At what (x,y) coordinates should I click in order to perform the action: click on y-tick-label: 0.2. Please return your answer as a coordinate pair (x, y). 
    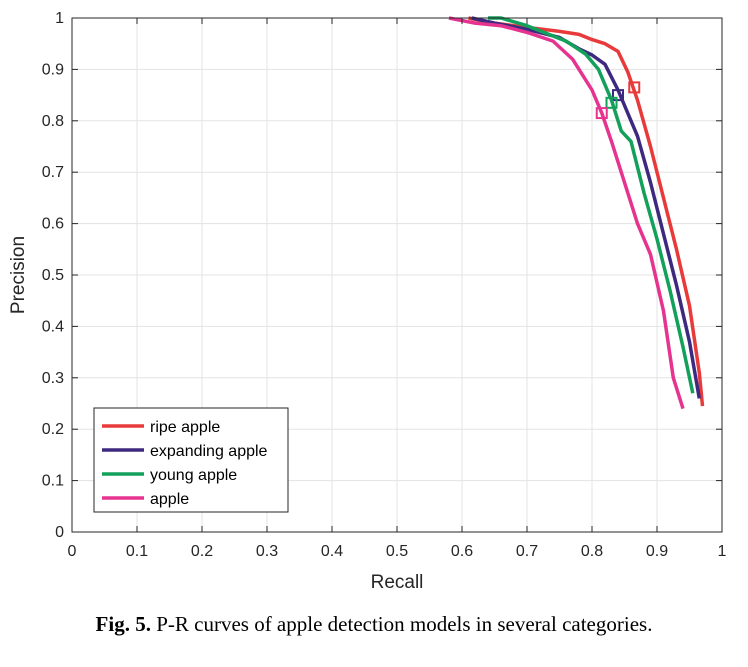
    Looking at the image, I should click on (53, 429).